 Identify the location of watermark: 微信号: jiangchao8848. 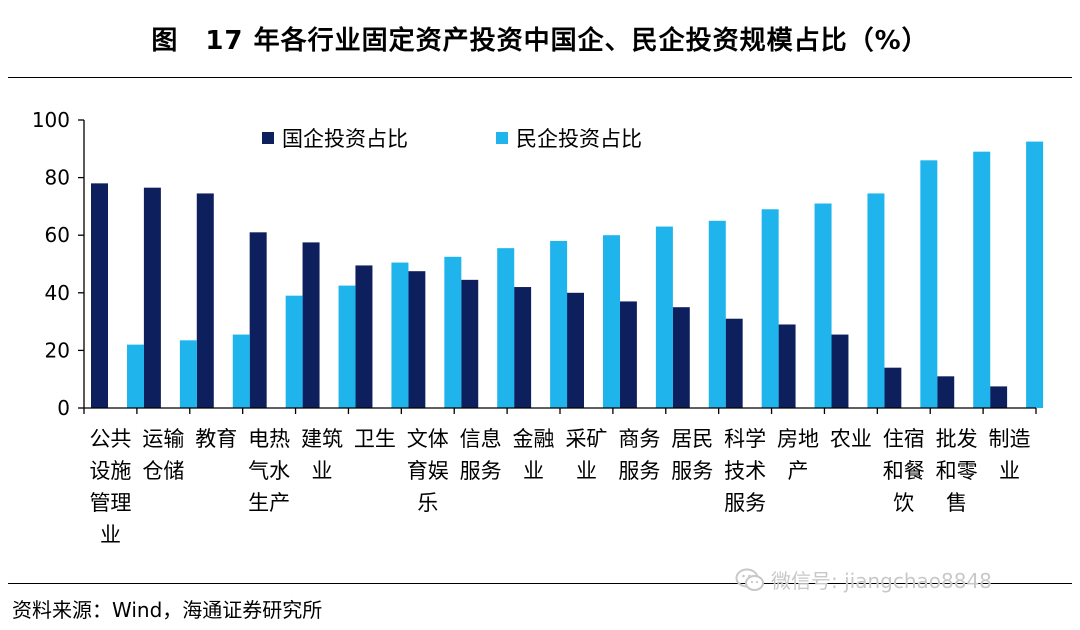
(863, 579).